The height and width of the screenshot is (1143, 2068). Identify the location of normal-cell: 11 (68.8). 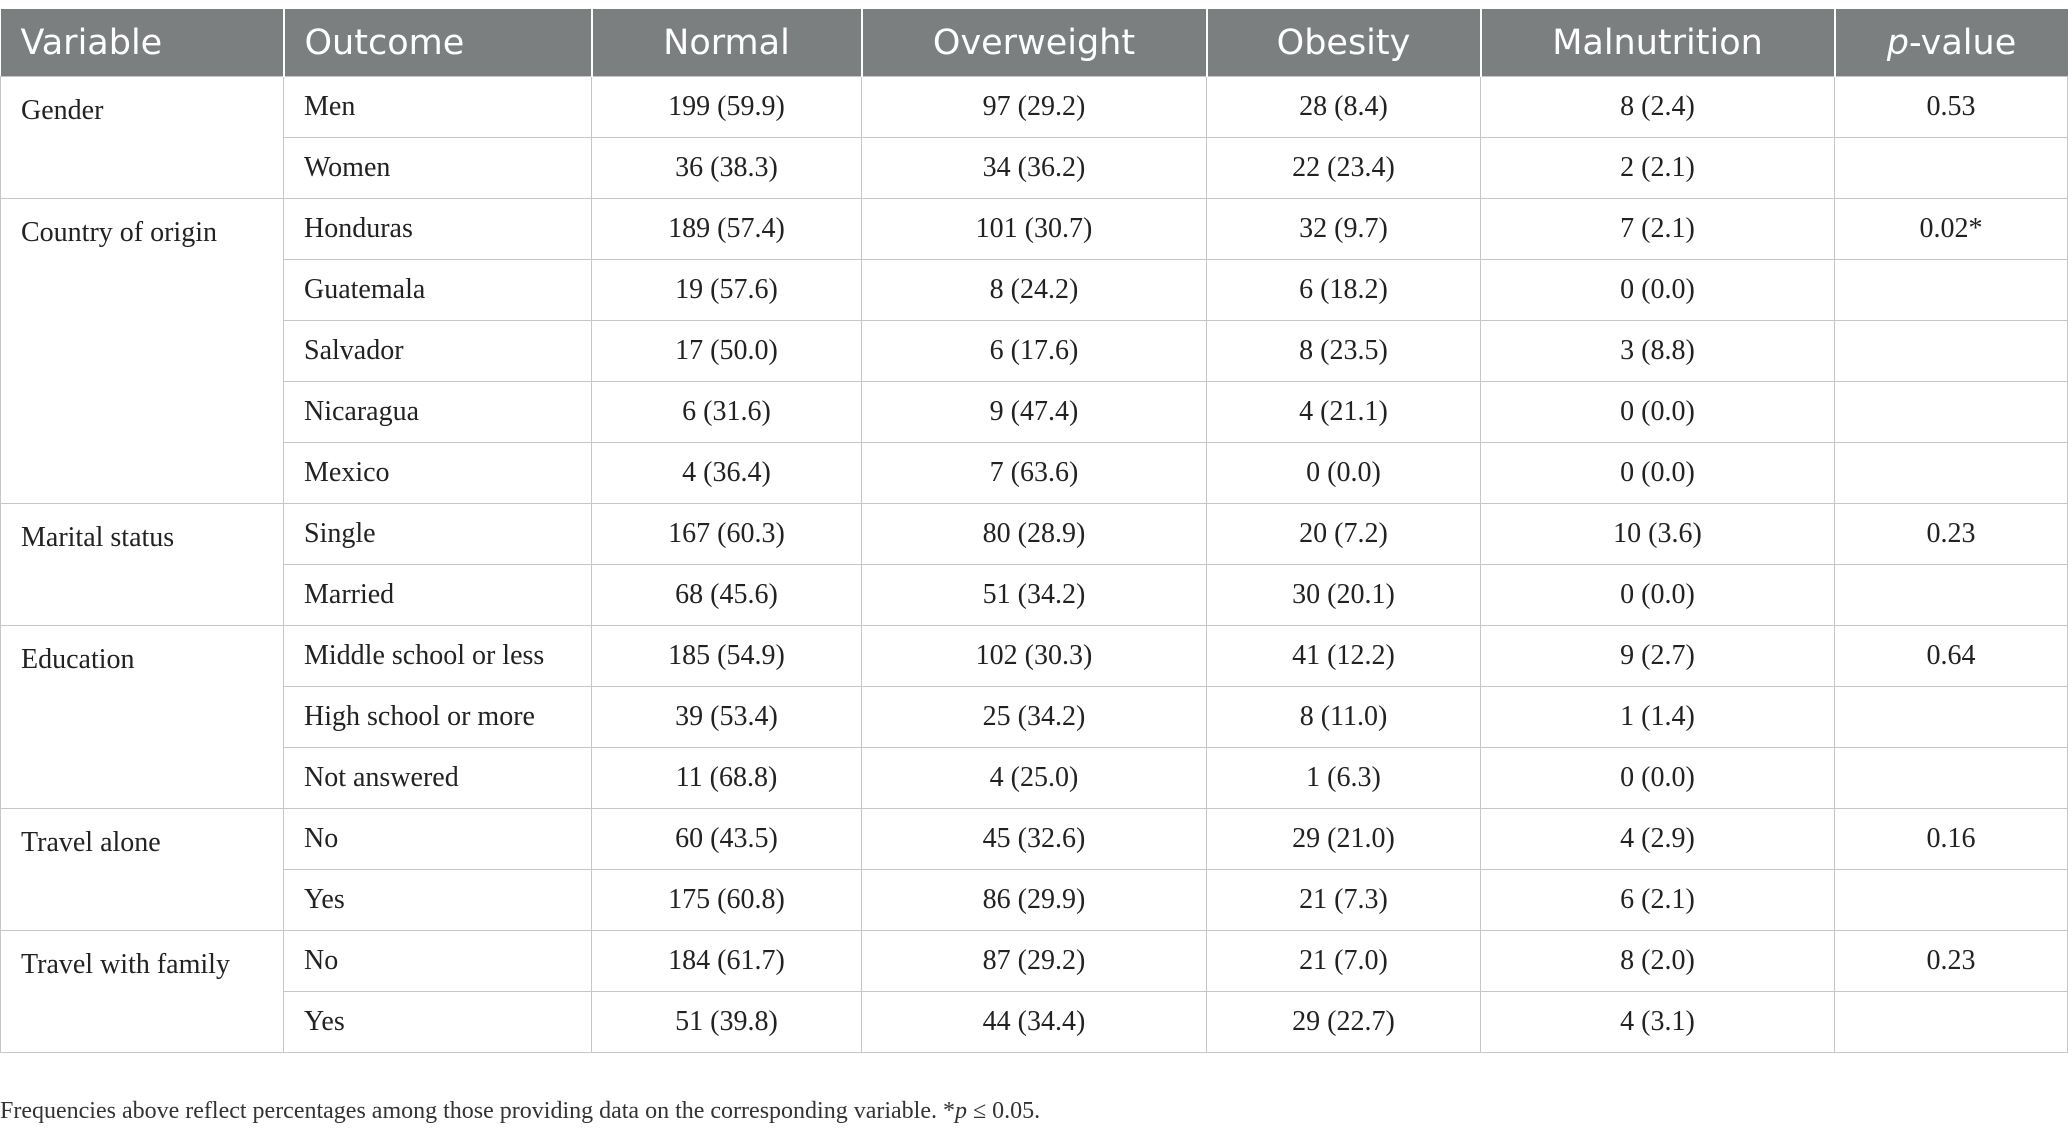
(726, 778).